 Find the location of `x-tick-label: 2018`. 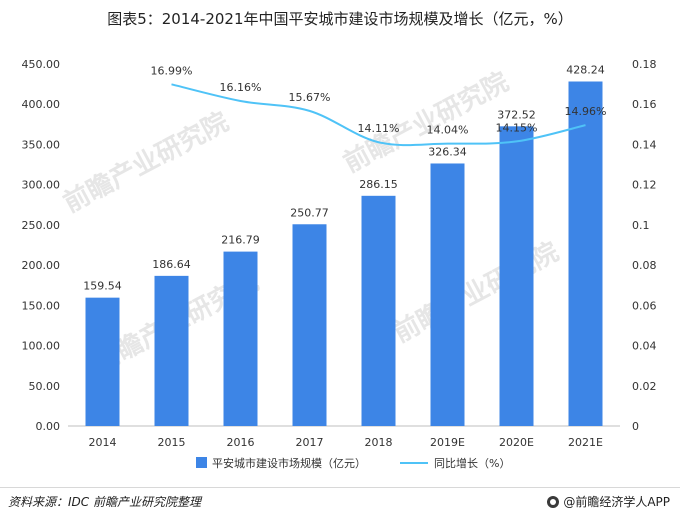

x-tick-label: 2018 is located at coordinates (379, 442).